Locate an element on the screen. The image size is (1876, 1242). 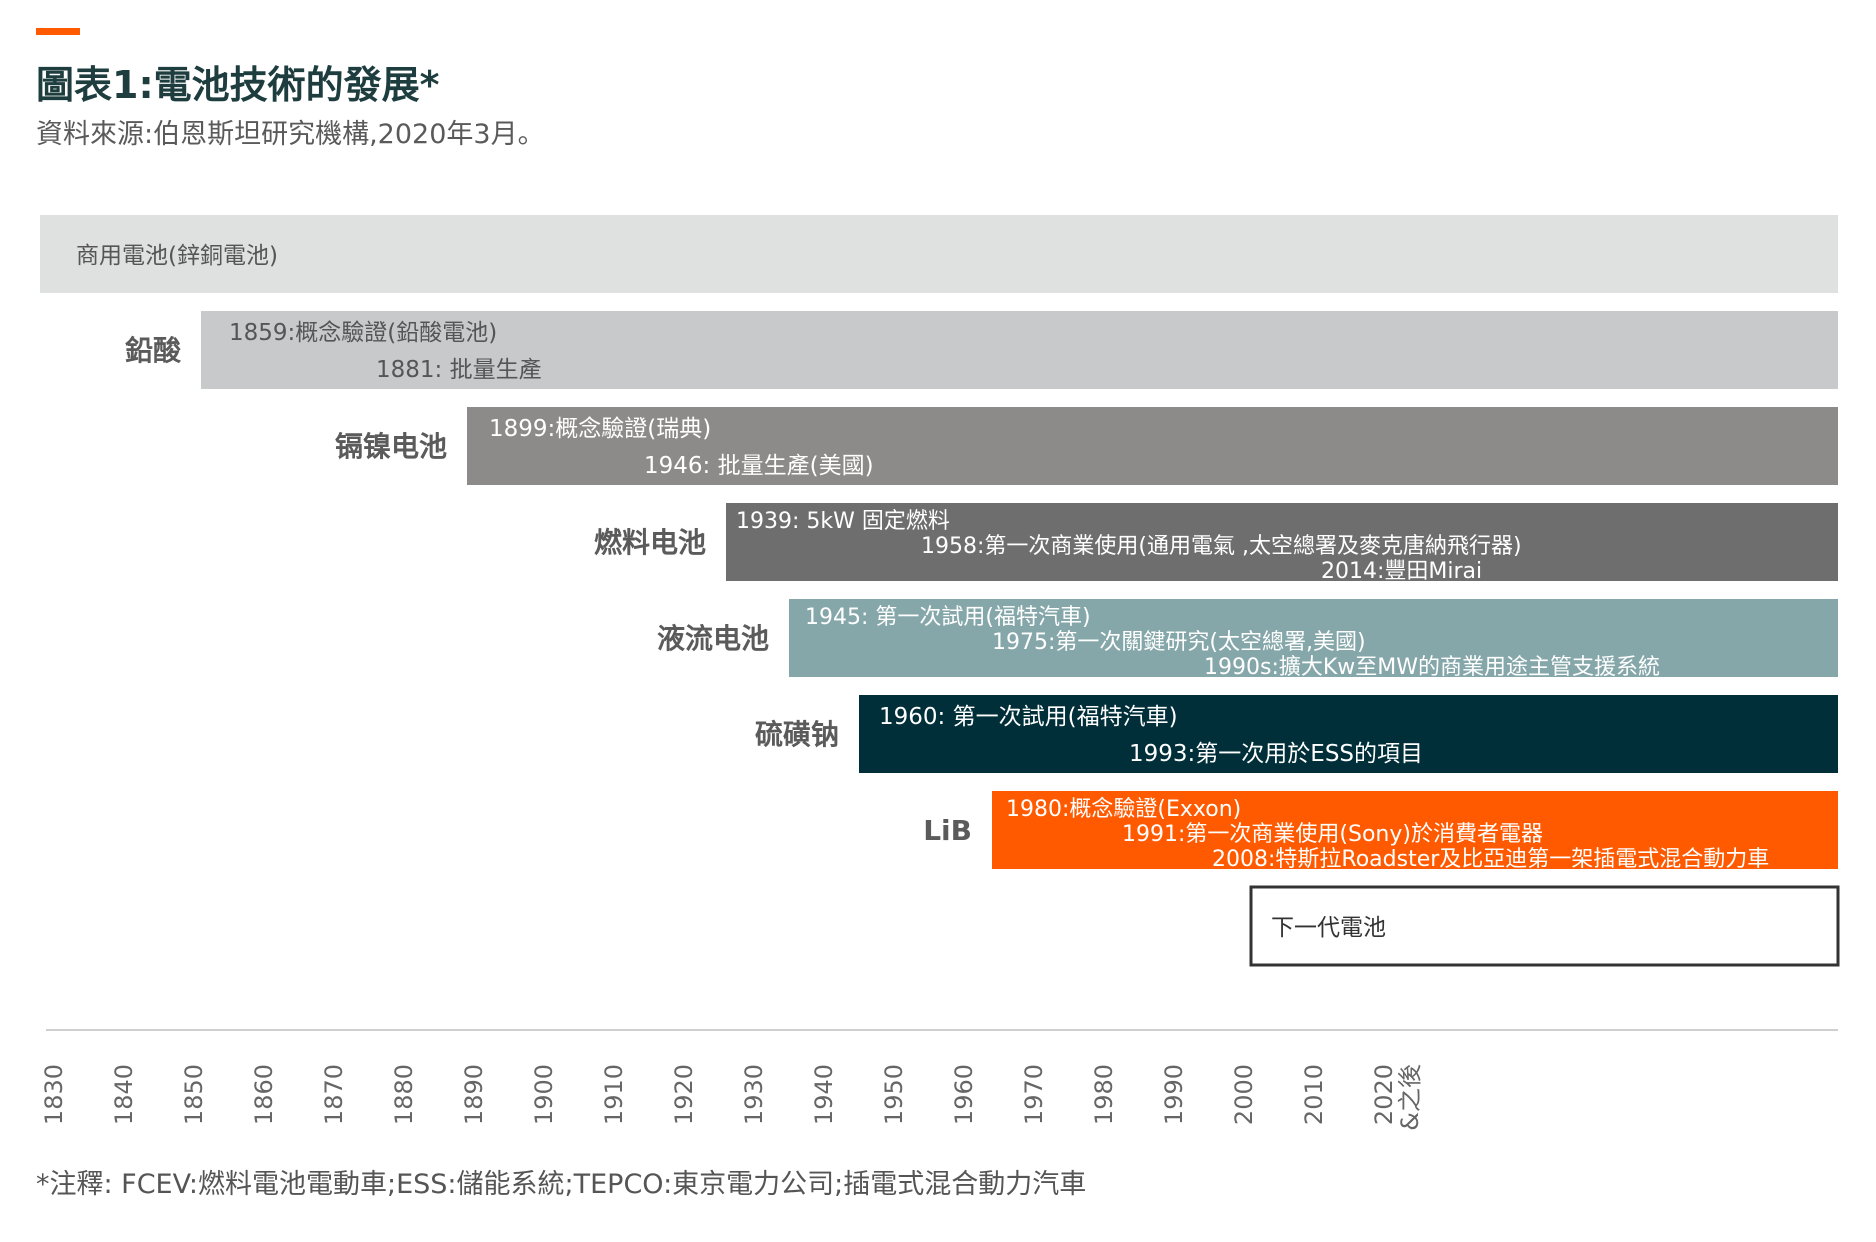
x-tick-label: 1990 is located at coordinates (1174, 1094).